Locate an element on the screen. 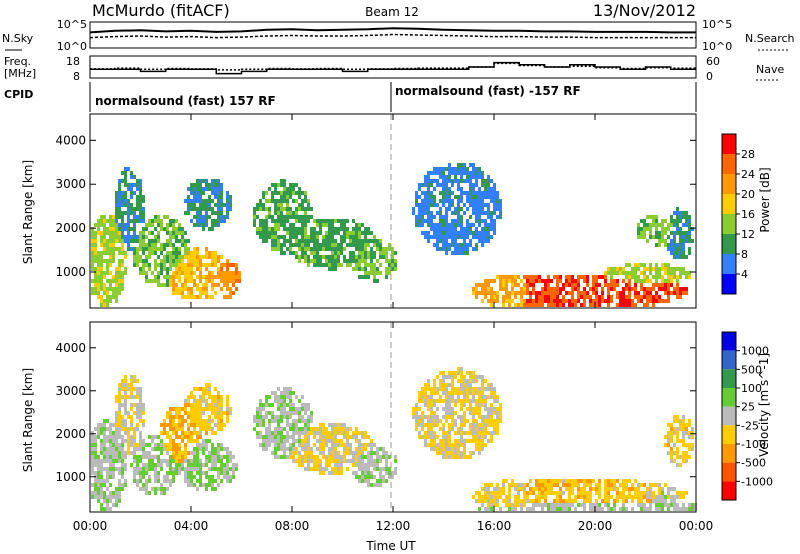 The height and width of the screenshot is (554, 800). time-tick-label: 12:00 is located at coordinates (393, 526).